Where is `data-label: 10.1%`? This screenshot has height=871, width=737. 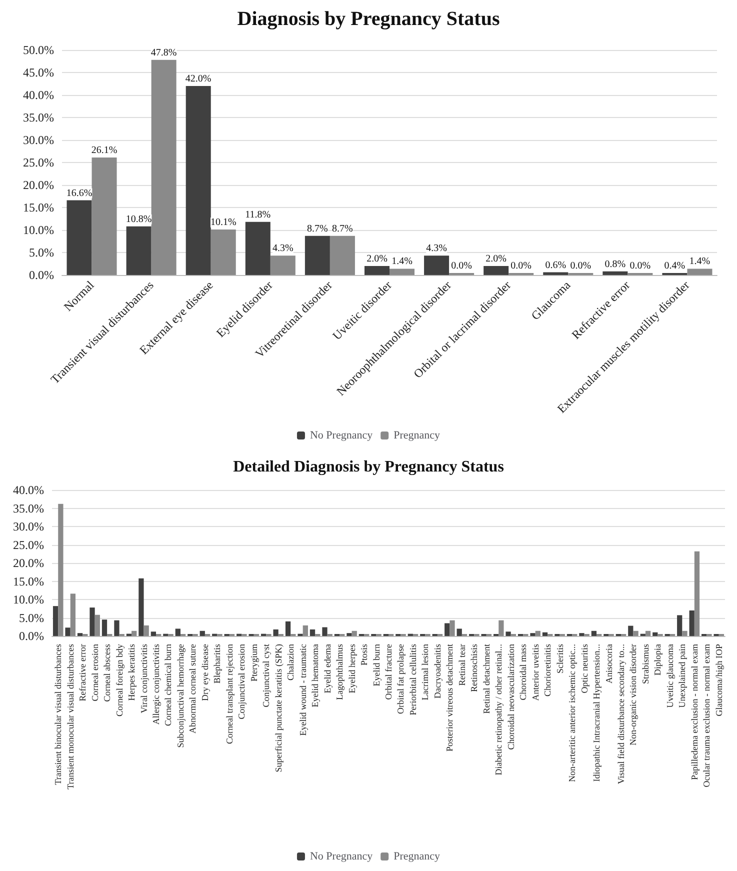 data-label: 10.1% is located at coordinates (223, 222).